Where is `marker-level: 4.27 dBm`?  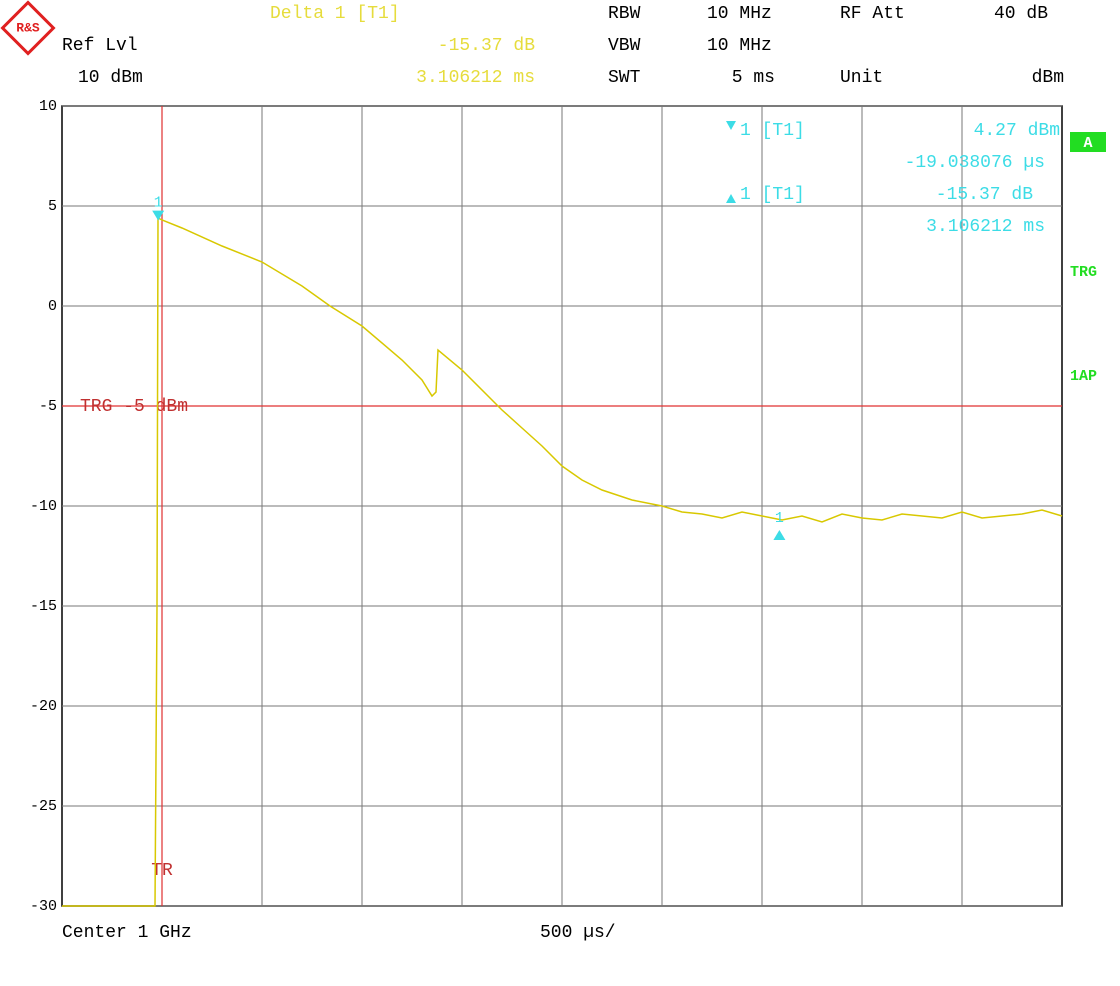 marker-level: 4.27 dBm is located at coordinates (1017, 131).